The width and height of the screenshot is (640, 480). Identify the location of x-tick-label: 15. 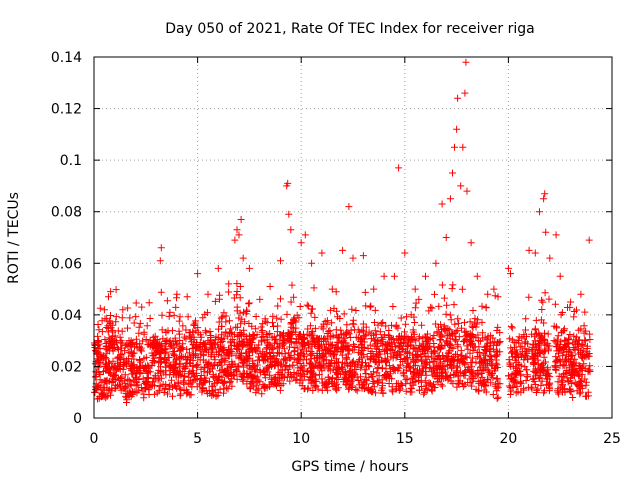
(405, 439).